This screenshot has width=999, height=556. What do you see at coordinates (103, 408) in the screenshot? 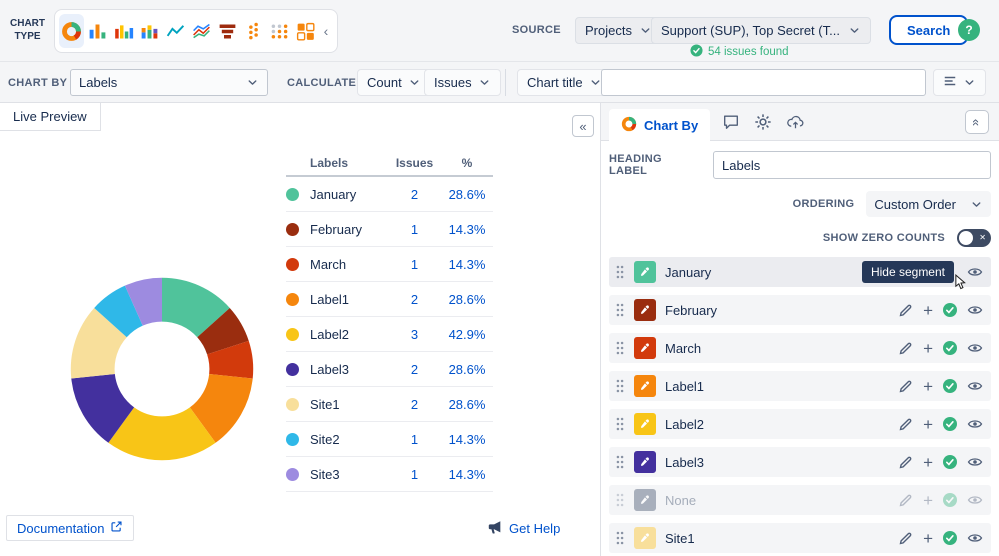
I see `donut-segment-label3` at bounding box center [103, 408].